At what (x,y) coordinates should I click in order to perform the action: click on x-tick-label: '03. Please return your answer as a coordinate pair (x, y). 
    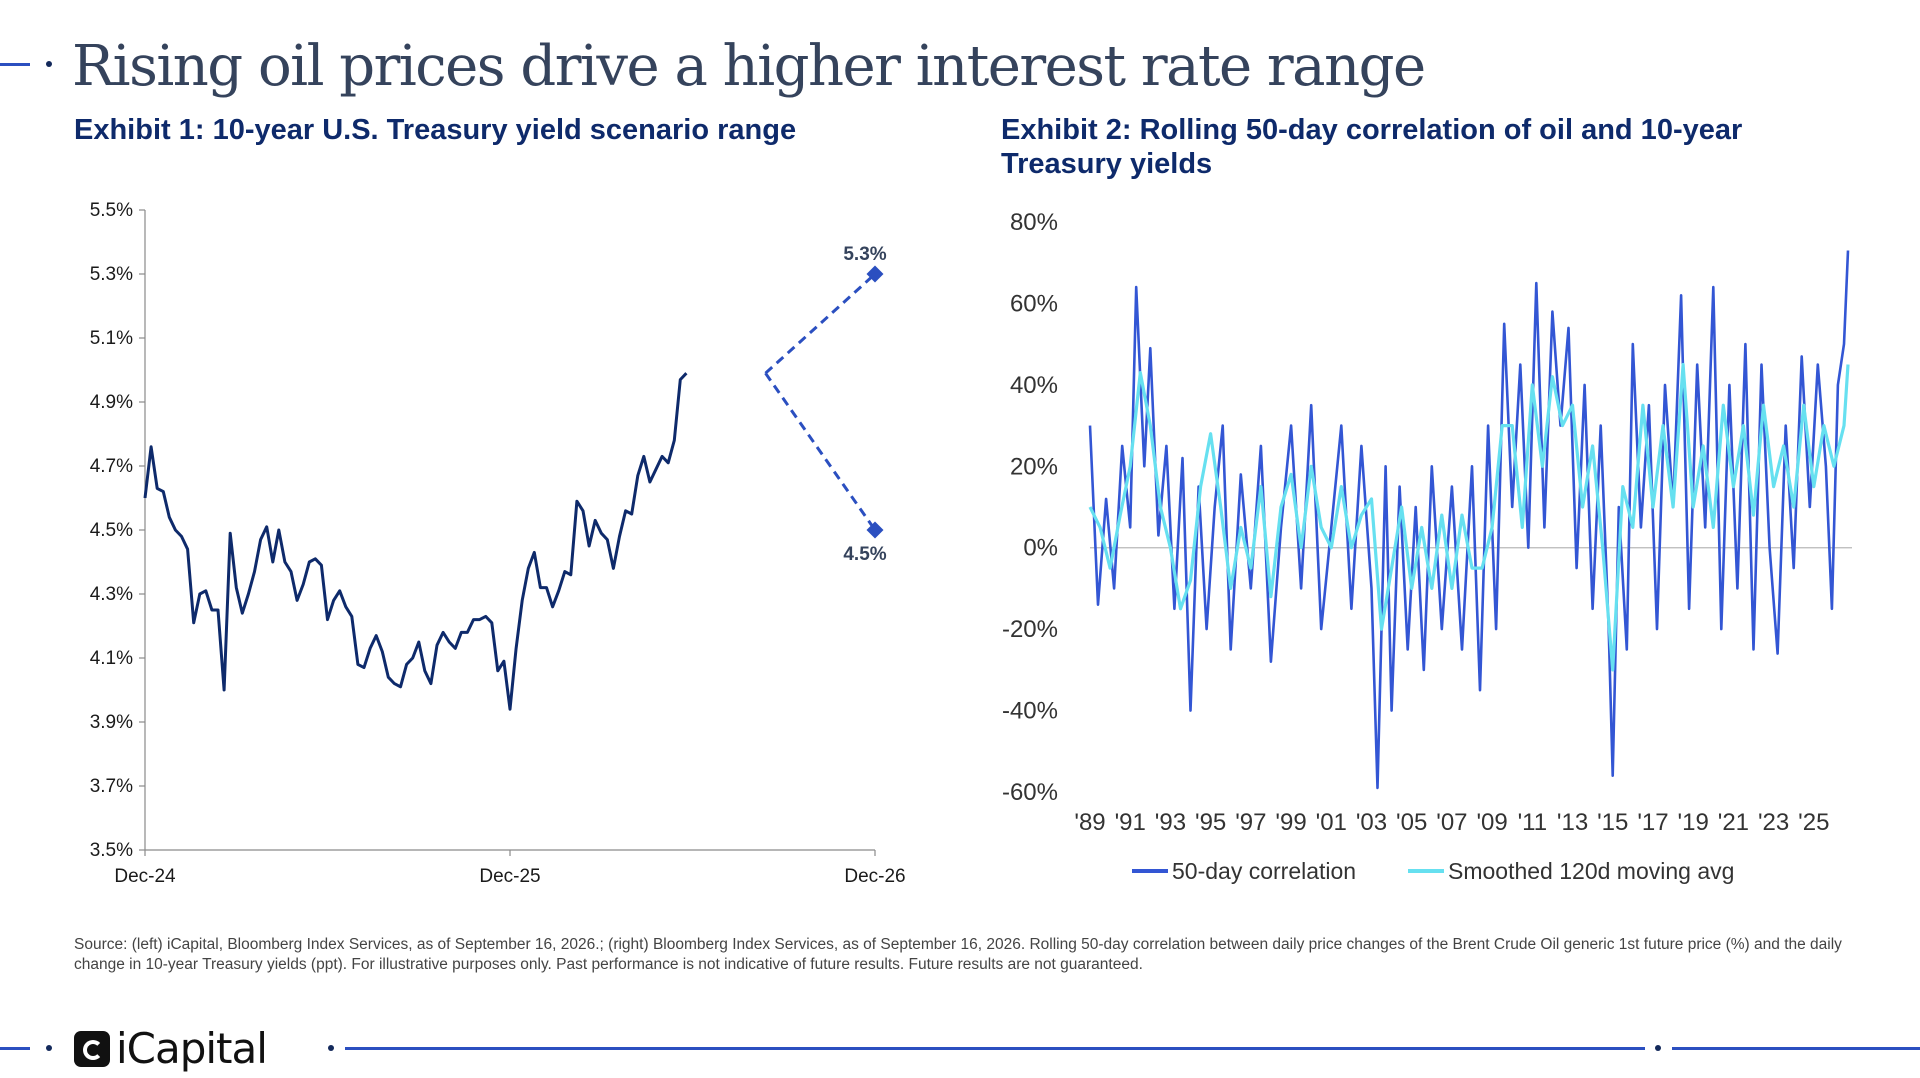
    Looking at the image, I should click on (1371, 822).